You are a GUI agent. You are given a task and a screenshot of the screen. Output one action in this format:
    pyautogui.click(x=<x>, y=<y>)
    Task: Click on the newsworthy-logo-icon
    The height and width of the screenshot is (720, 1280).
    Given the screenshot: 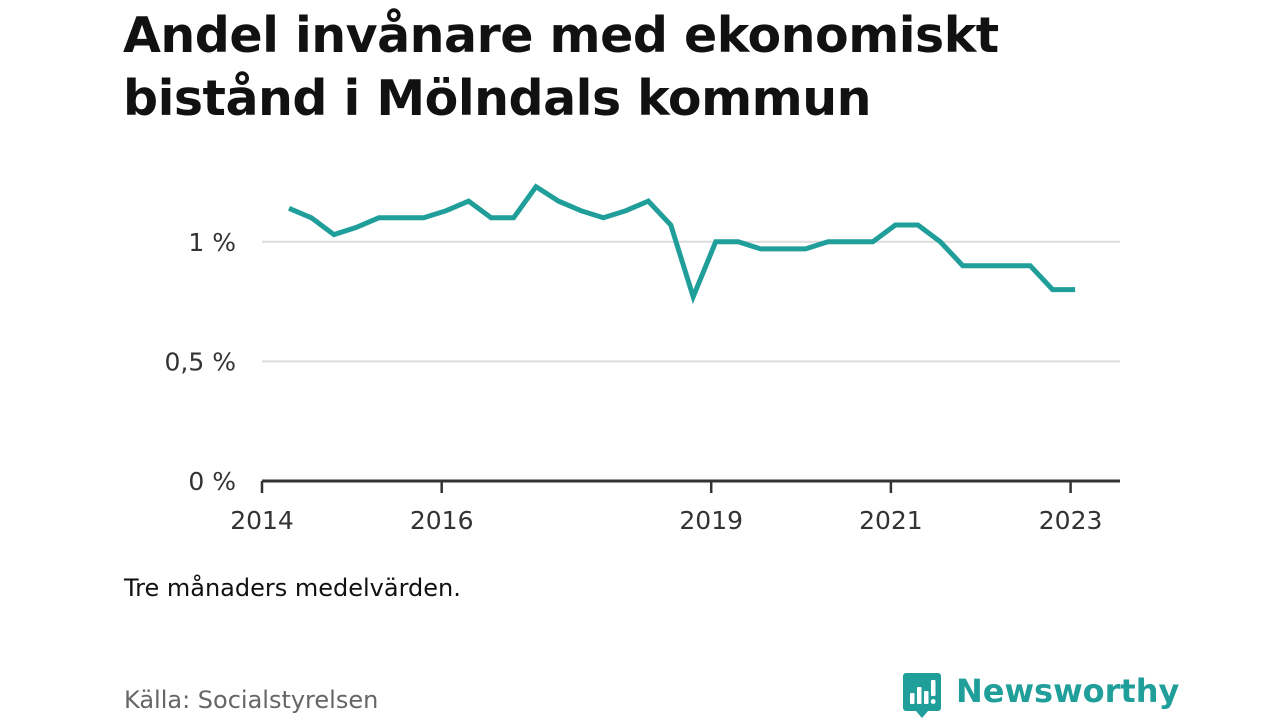 What is the action you would take?
    pyautogui.click(x=922, y=695)
    